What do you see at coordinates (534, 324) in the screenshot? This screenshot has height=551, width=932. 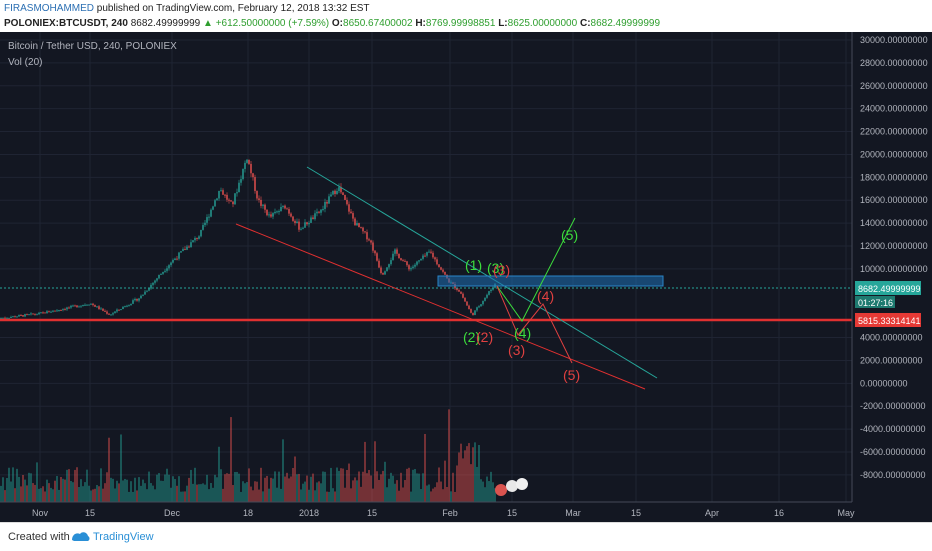 I see `red-wave-path` at bounding box center [534, 324].